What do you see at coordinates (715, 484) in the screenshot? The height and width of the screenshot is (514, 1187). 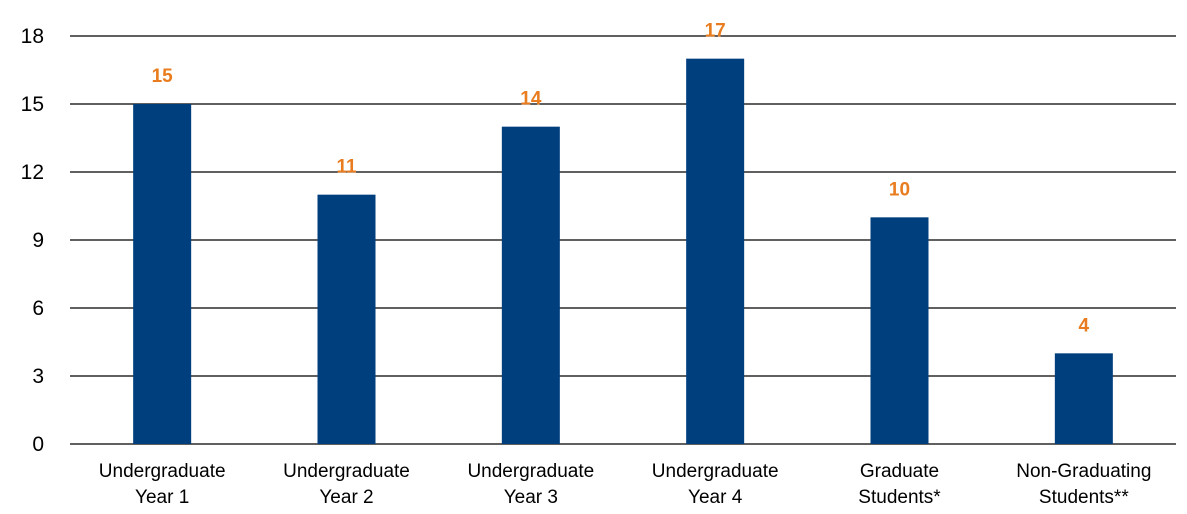 I see `category-label-4: Undergraduate Year 4` at bounding box center [715, 484].